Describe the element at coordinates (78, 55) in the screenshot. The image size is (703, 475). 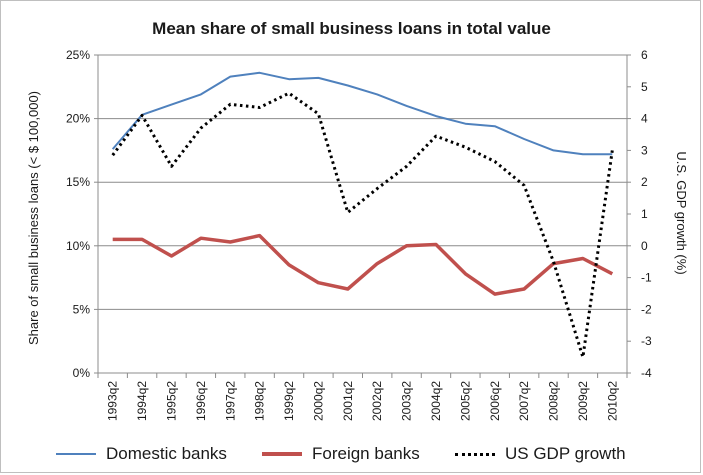
I see `y-tick-label: 25%` at that location.